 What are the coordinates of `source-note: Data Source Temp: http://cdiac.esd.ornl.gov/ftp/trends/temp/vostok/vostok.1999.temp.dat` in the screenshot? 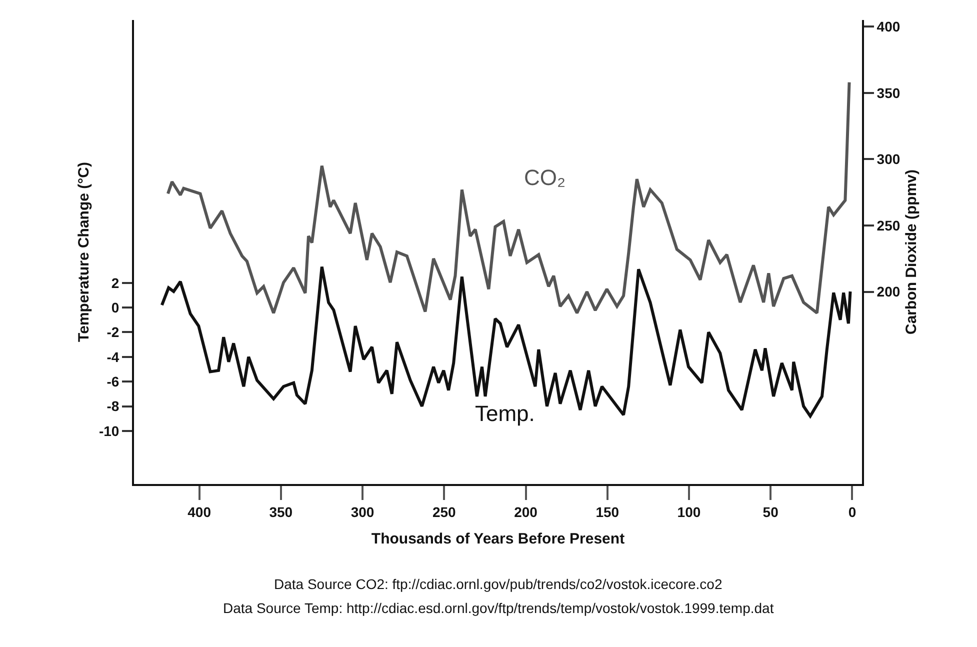 It's located at (498, 608).